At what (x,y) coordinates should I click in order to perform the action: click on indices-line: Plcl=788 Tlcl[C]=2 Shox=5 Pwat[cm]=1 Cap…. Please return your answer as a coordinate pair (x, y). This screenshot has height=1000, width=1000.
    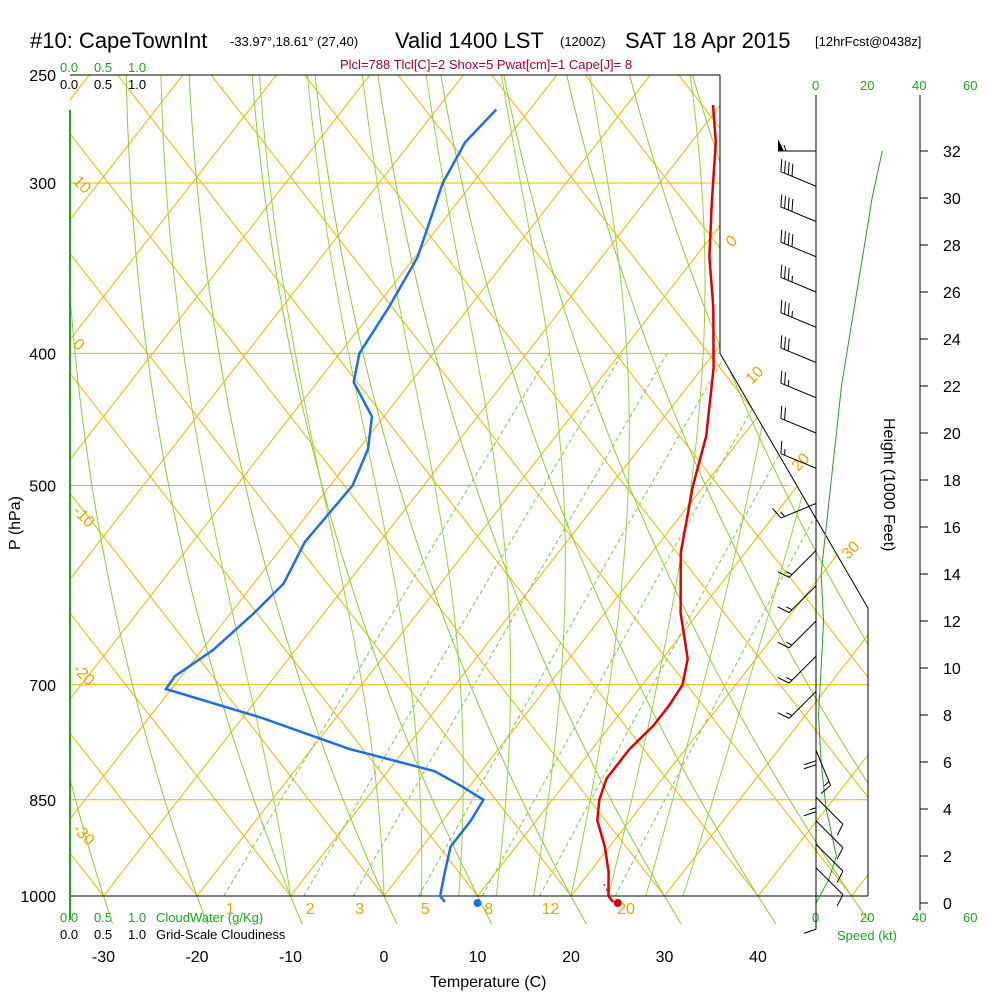
    Looking at the image, I should click on (486, 64).